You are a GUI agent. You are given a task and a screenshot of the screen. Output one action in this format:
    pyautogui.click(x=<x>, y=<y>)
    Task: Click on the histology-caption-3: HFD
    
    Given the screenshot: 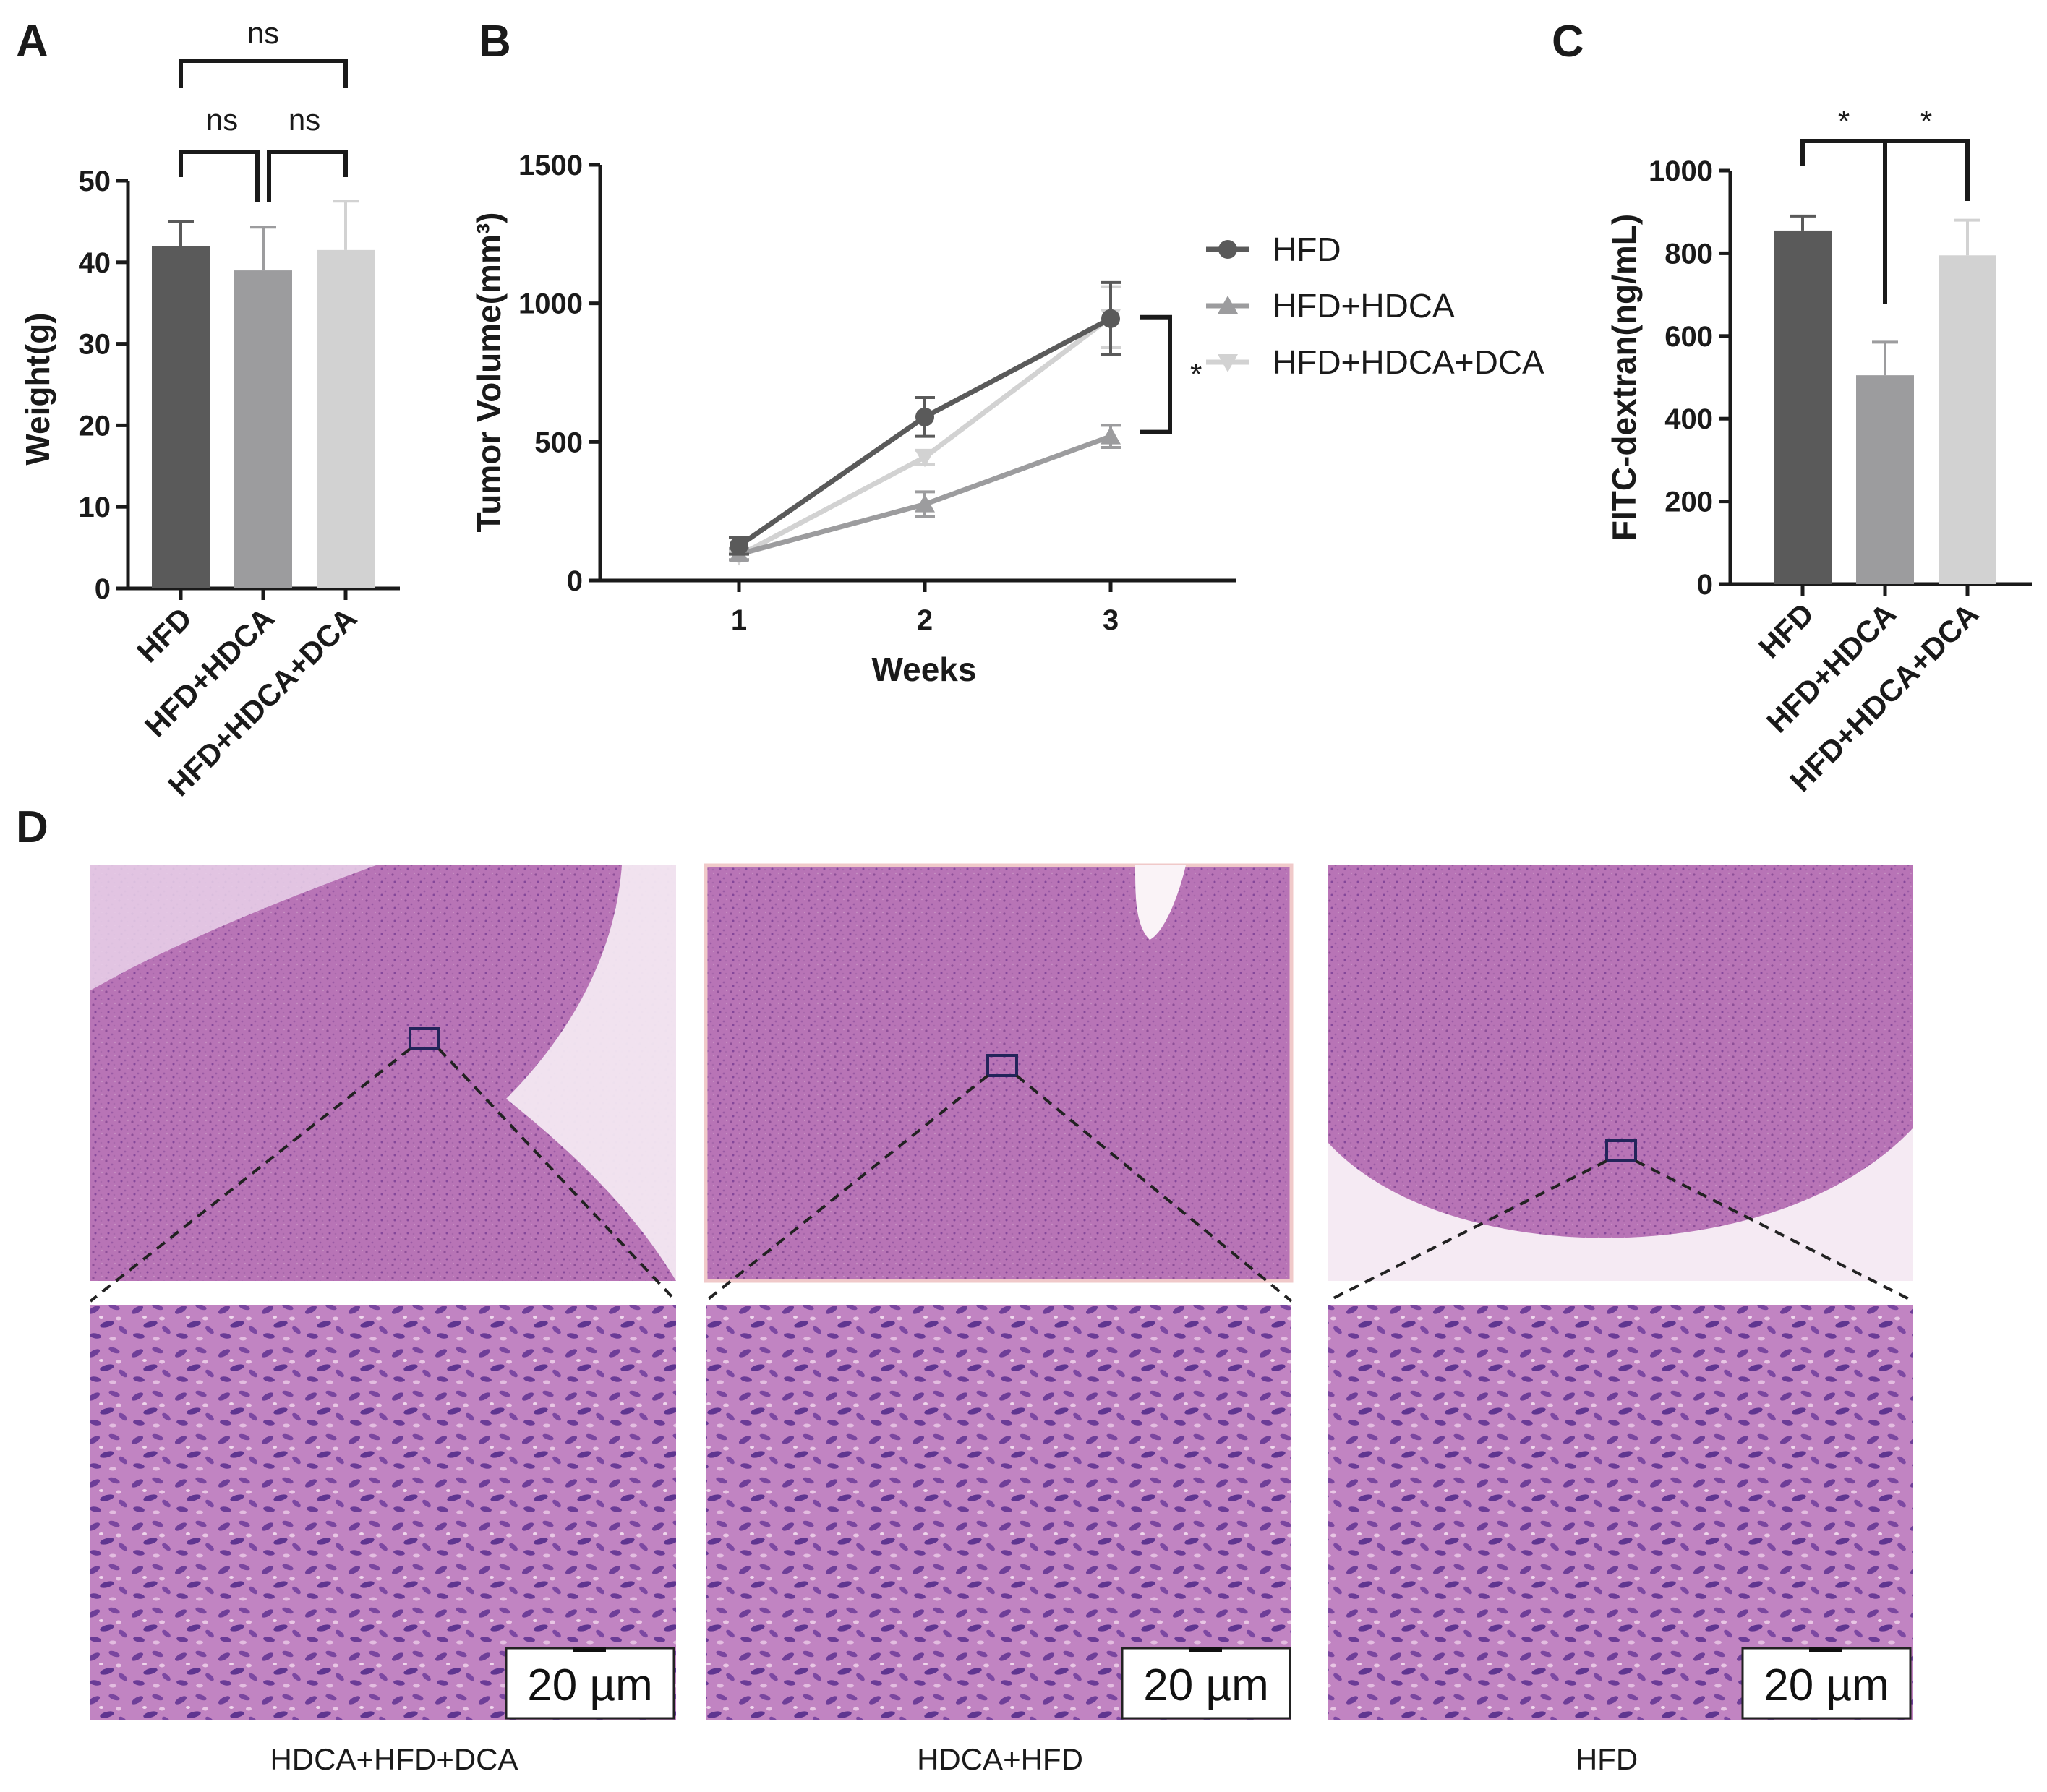 What is the action you would take?
    pyautogui.click(x=1607, y=1759)
    